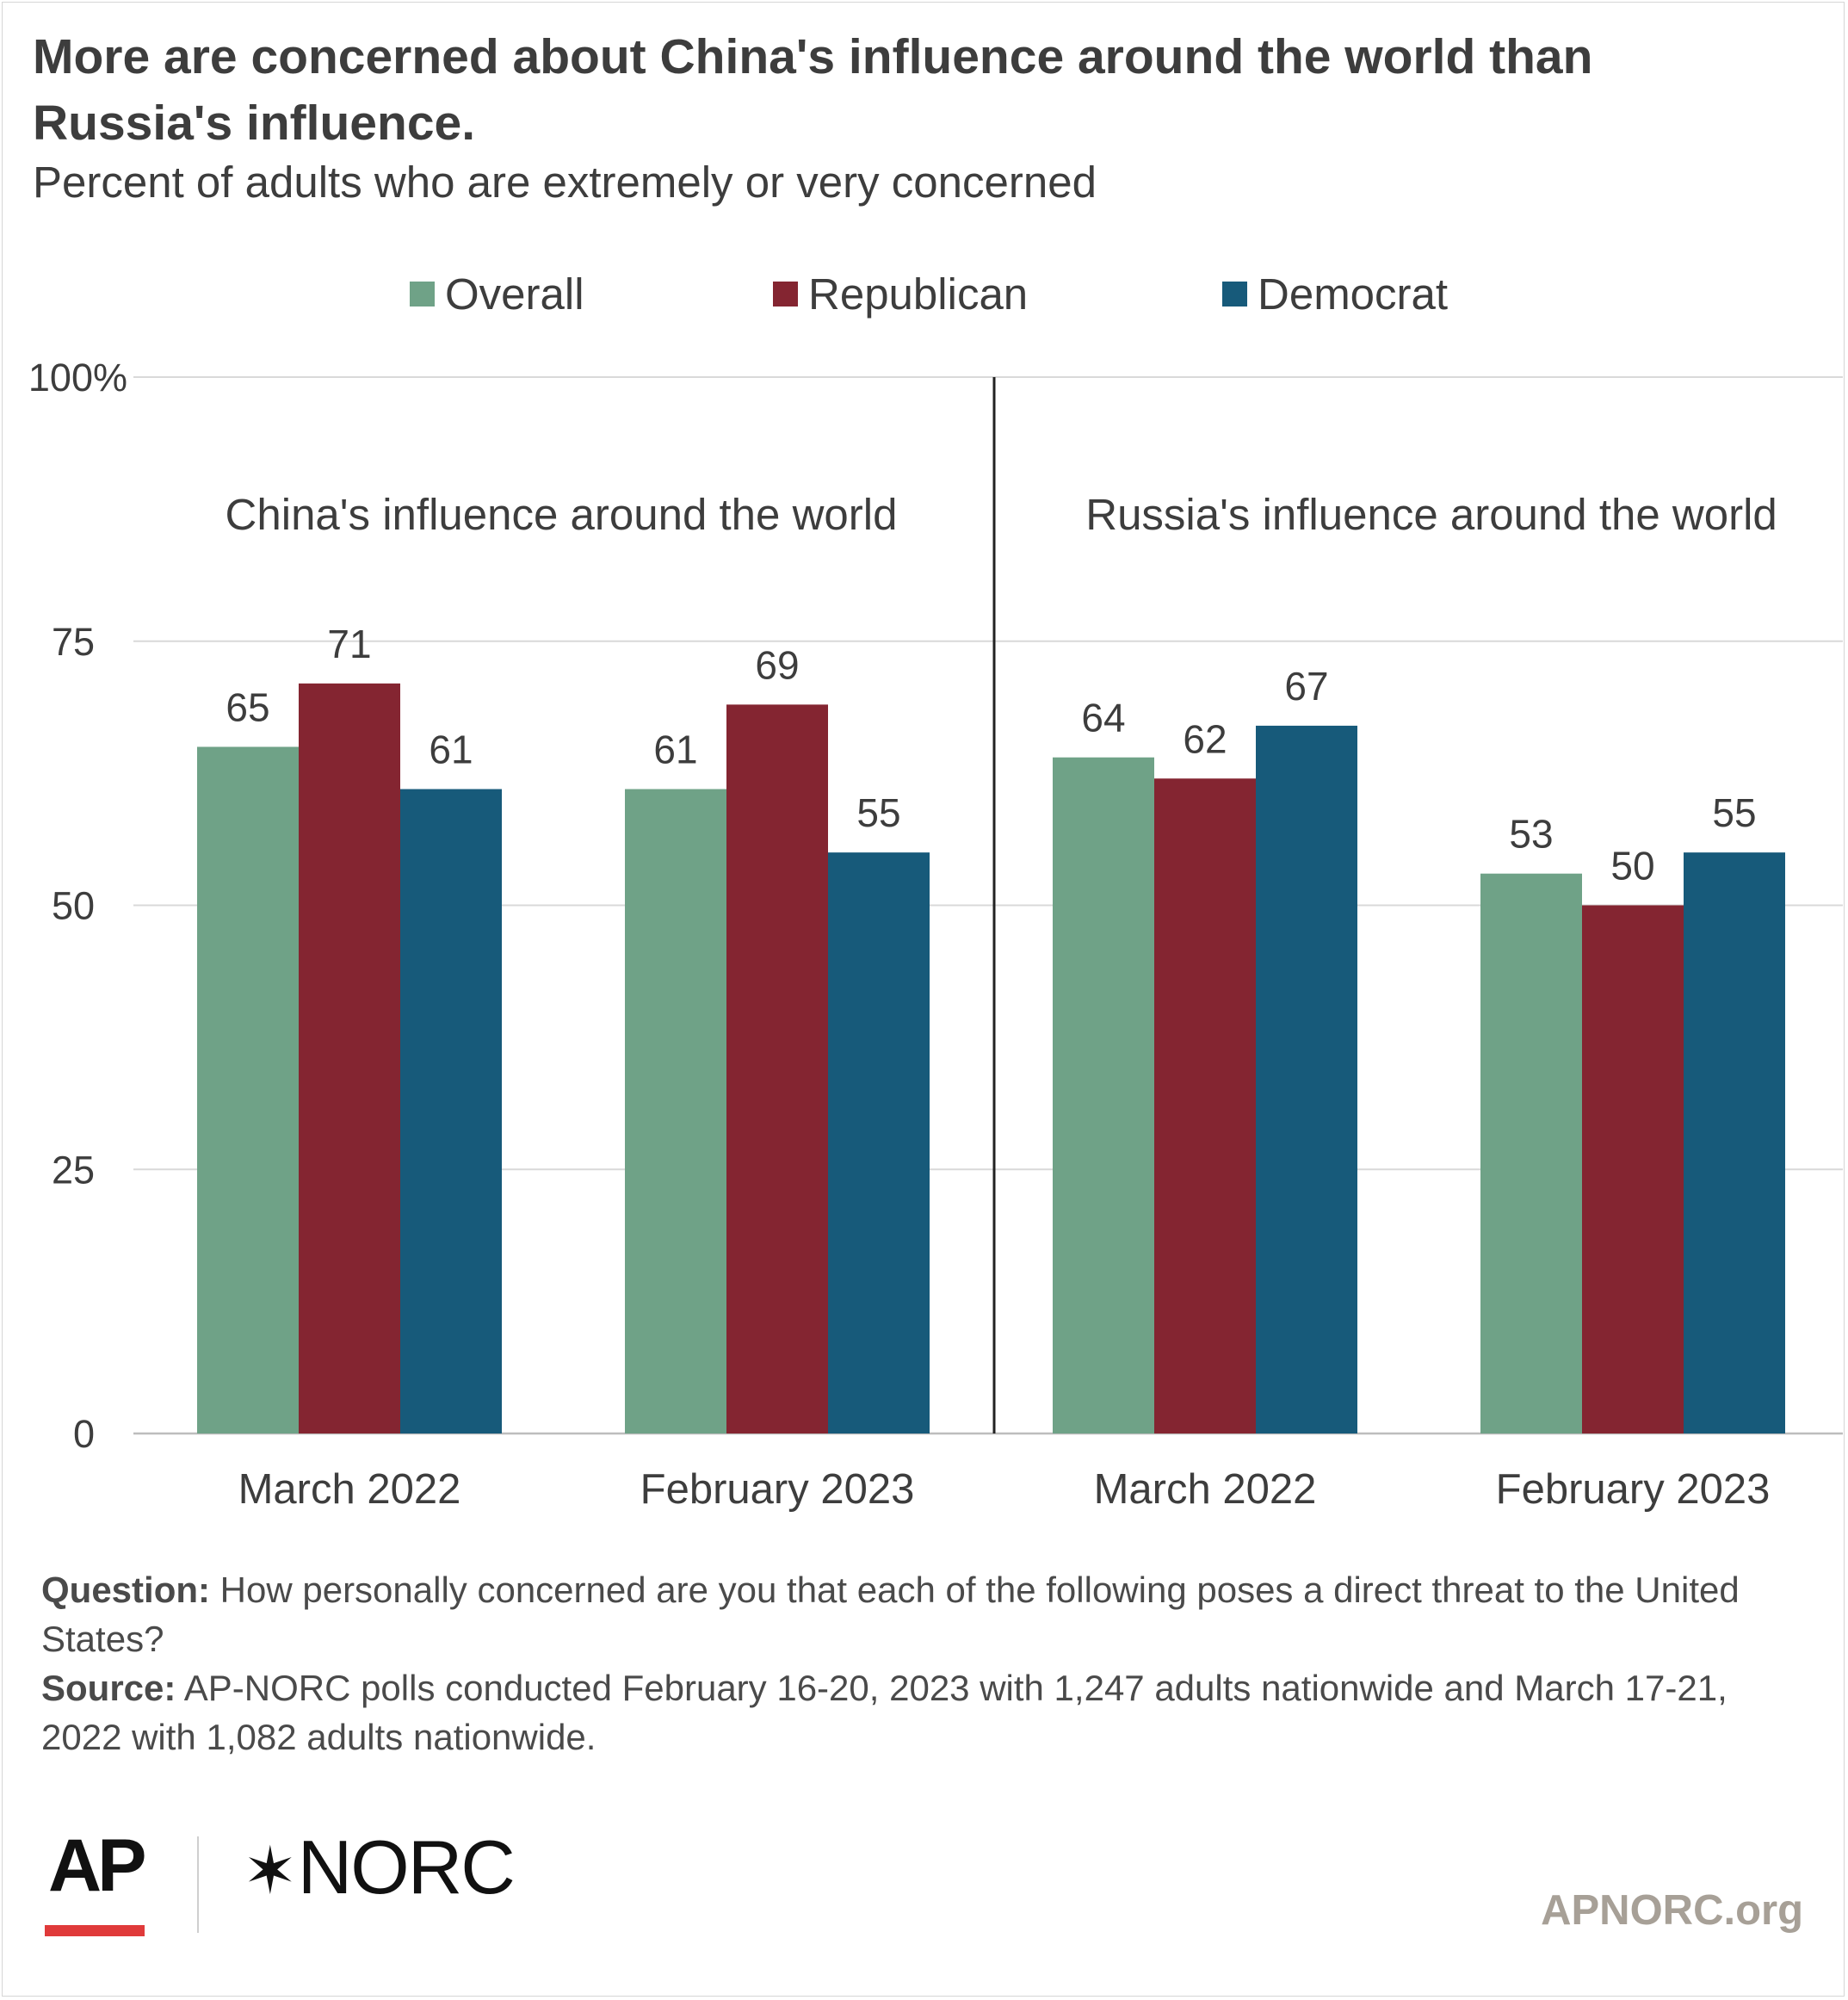 The height and width of the screenshot is (2000, 1848). I want to click on panel-title: Russia's influence around the world, so click(1431, 514).